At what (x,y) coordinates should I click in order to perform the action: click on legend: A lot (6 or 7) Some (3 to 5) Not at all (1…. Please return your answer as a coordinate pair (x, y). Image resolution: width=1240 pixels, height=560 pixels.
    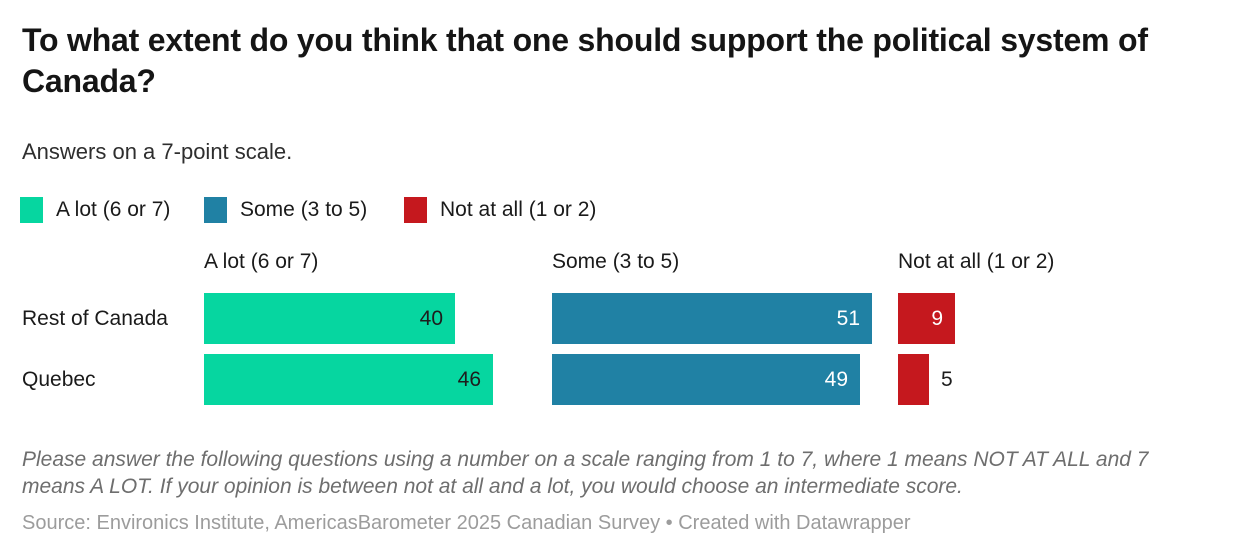
    Looking at the image, I should click on (620, 211).